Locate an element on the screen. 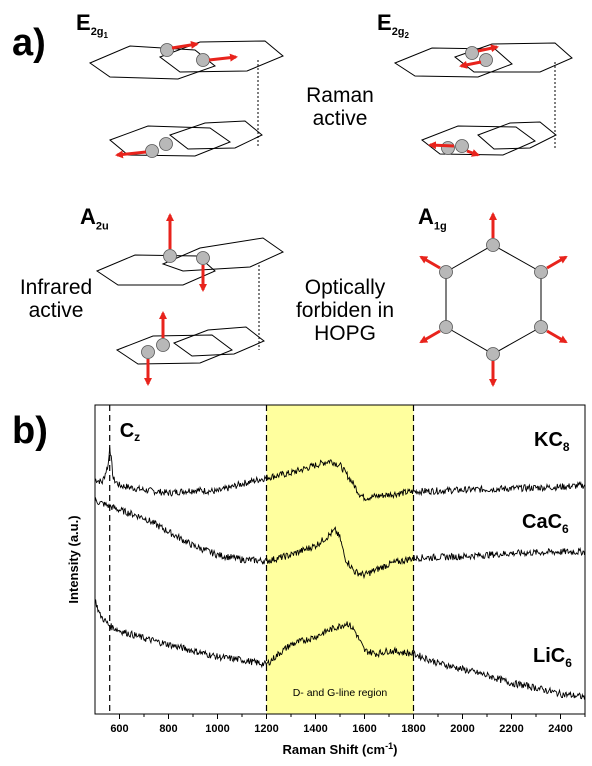 Image resolution: width=592 pixels, height=766 pixels. x-tick-label: 1800 is located at coordinates (413, 729).